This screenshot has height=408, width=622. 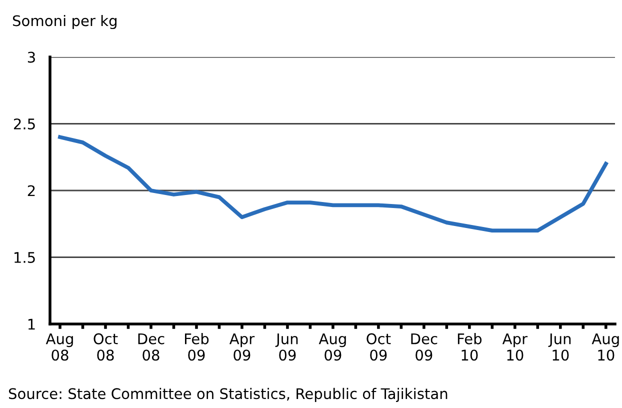 I want to click on y-axis-title: Somoni per kg, so click(x=64, y=22).